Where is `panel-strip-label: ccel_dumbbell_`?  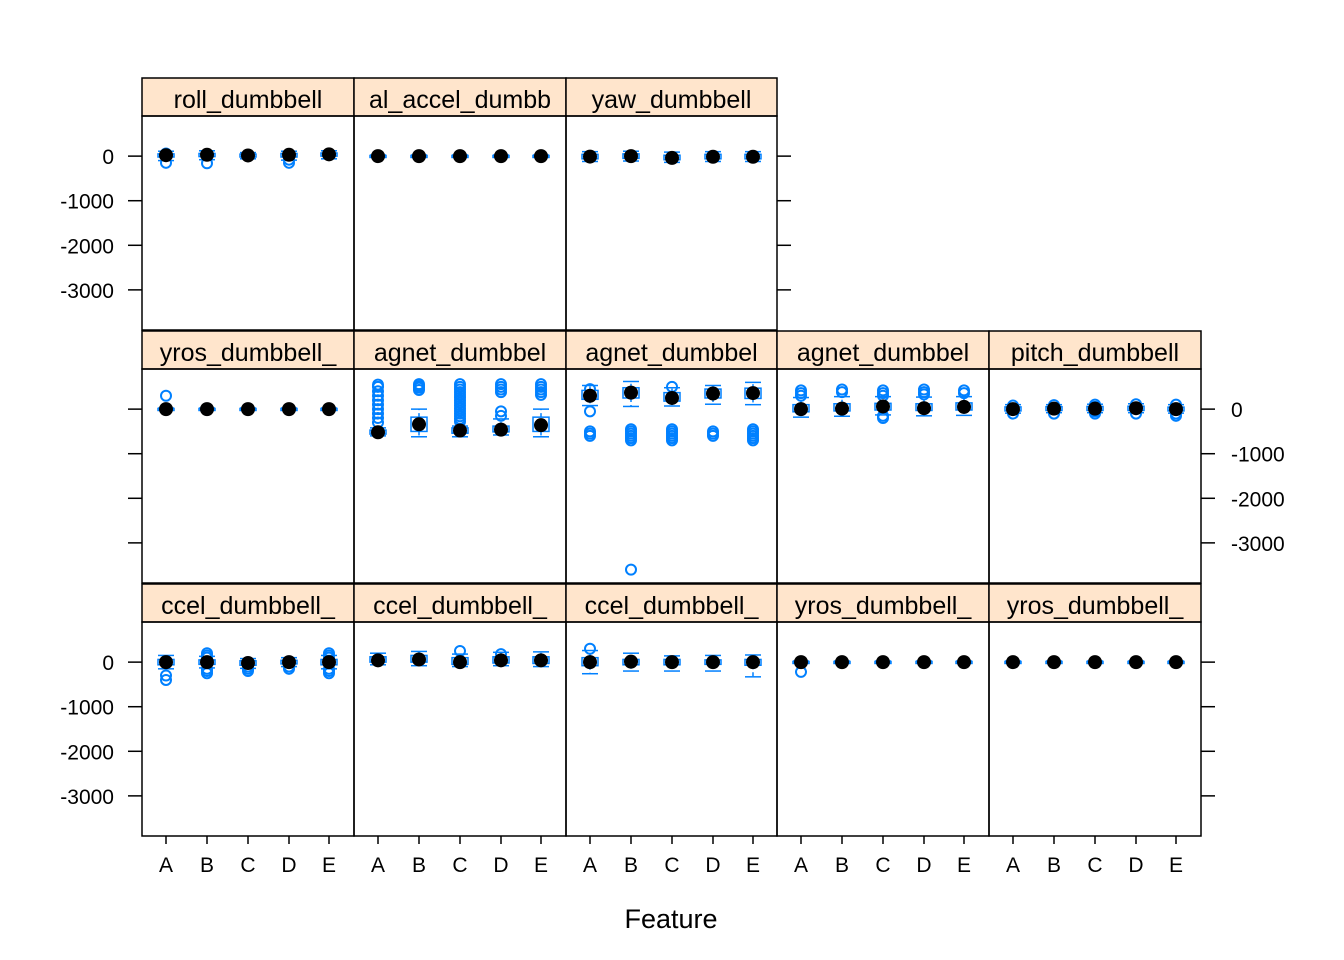
panel-strip-label: ccel_dumbbell_ is located at coordinates (248, 606).